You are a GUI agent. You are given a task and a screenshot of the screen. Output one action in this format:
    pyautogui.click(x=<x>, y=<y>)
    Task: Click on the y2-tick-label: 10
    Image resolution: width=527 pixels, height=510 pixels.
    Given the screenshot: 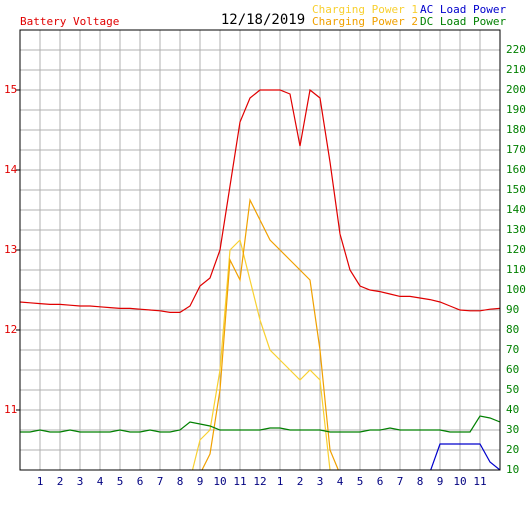 What is the action you would take?
    pyautogui.click(x=512, y=469)
    